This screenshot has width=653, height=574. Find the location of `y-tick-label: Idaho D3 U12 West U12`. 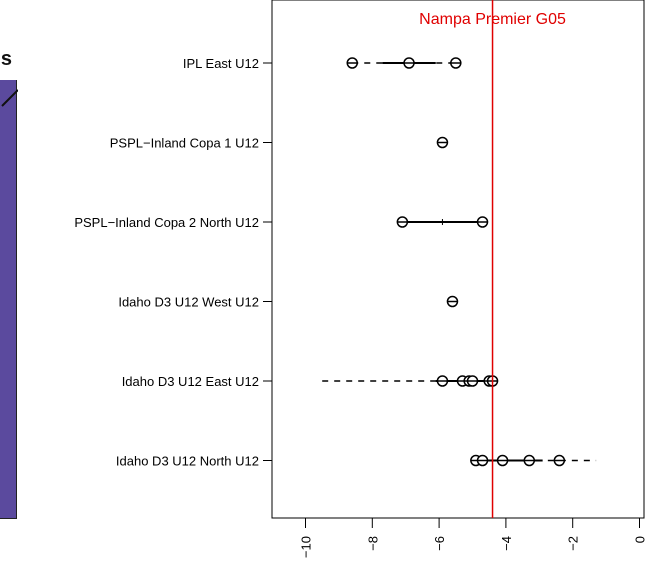

y-tick-label: Idaho D3 U12 West U12 is located at coordinates (188, 302).